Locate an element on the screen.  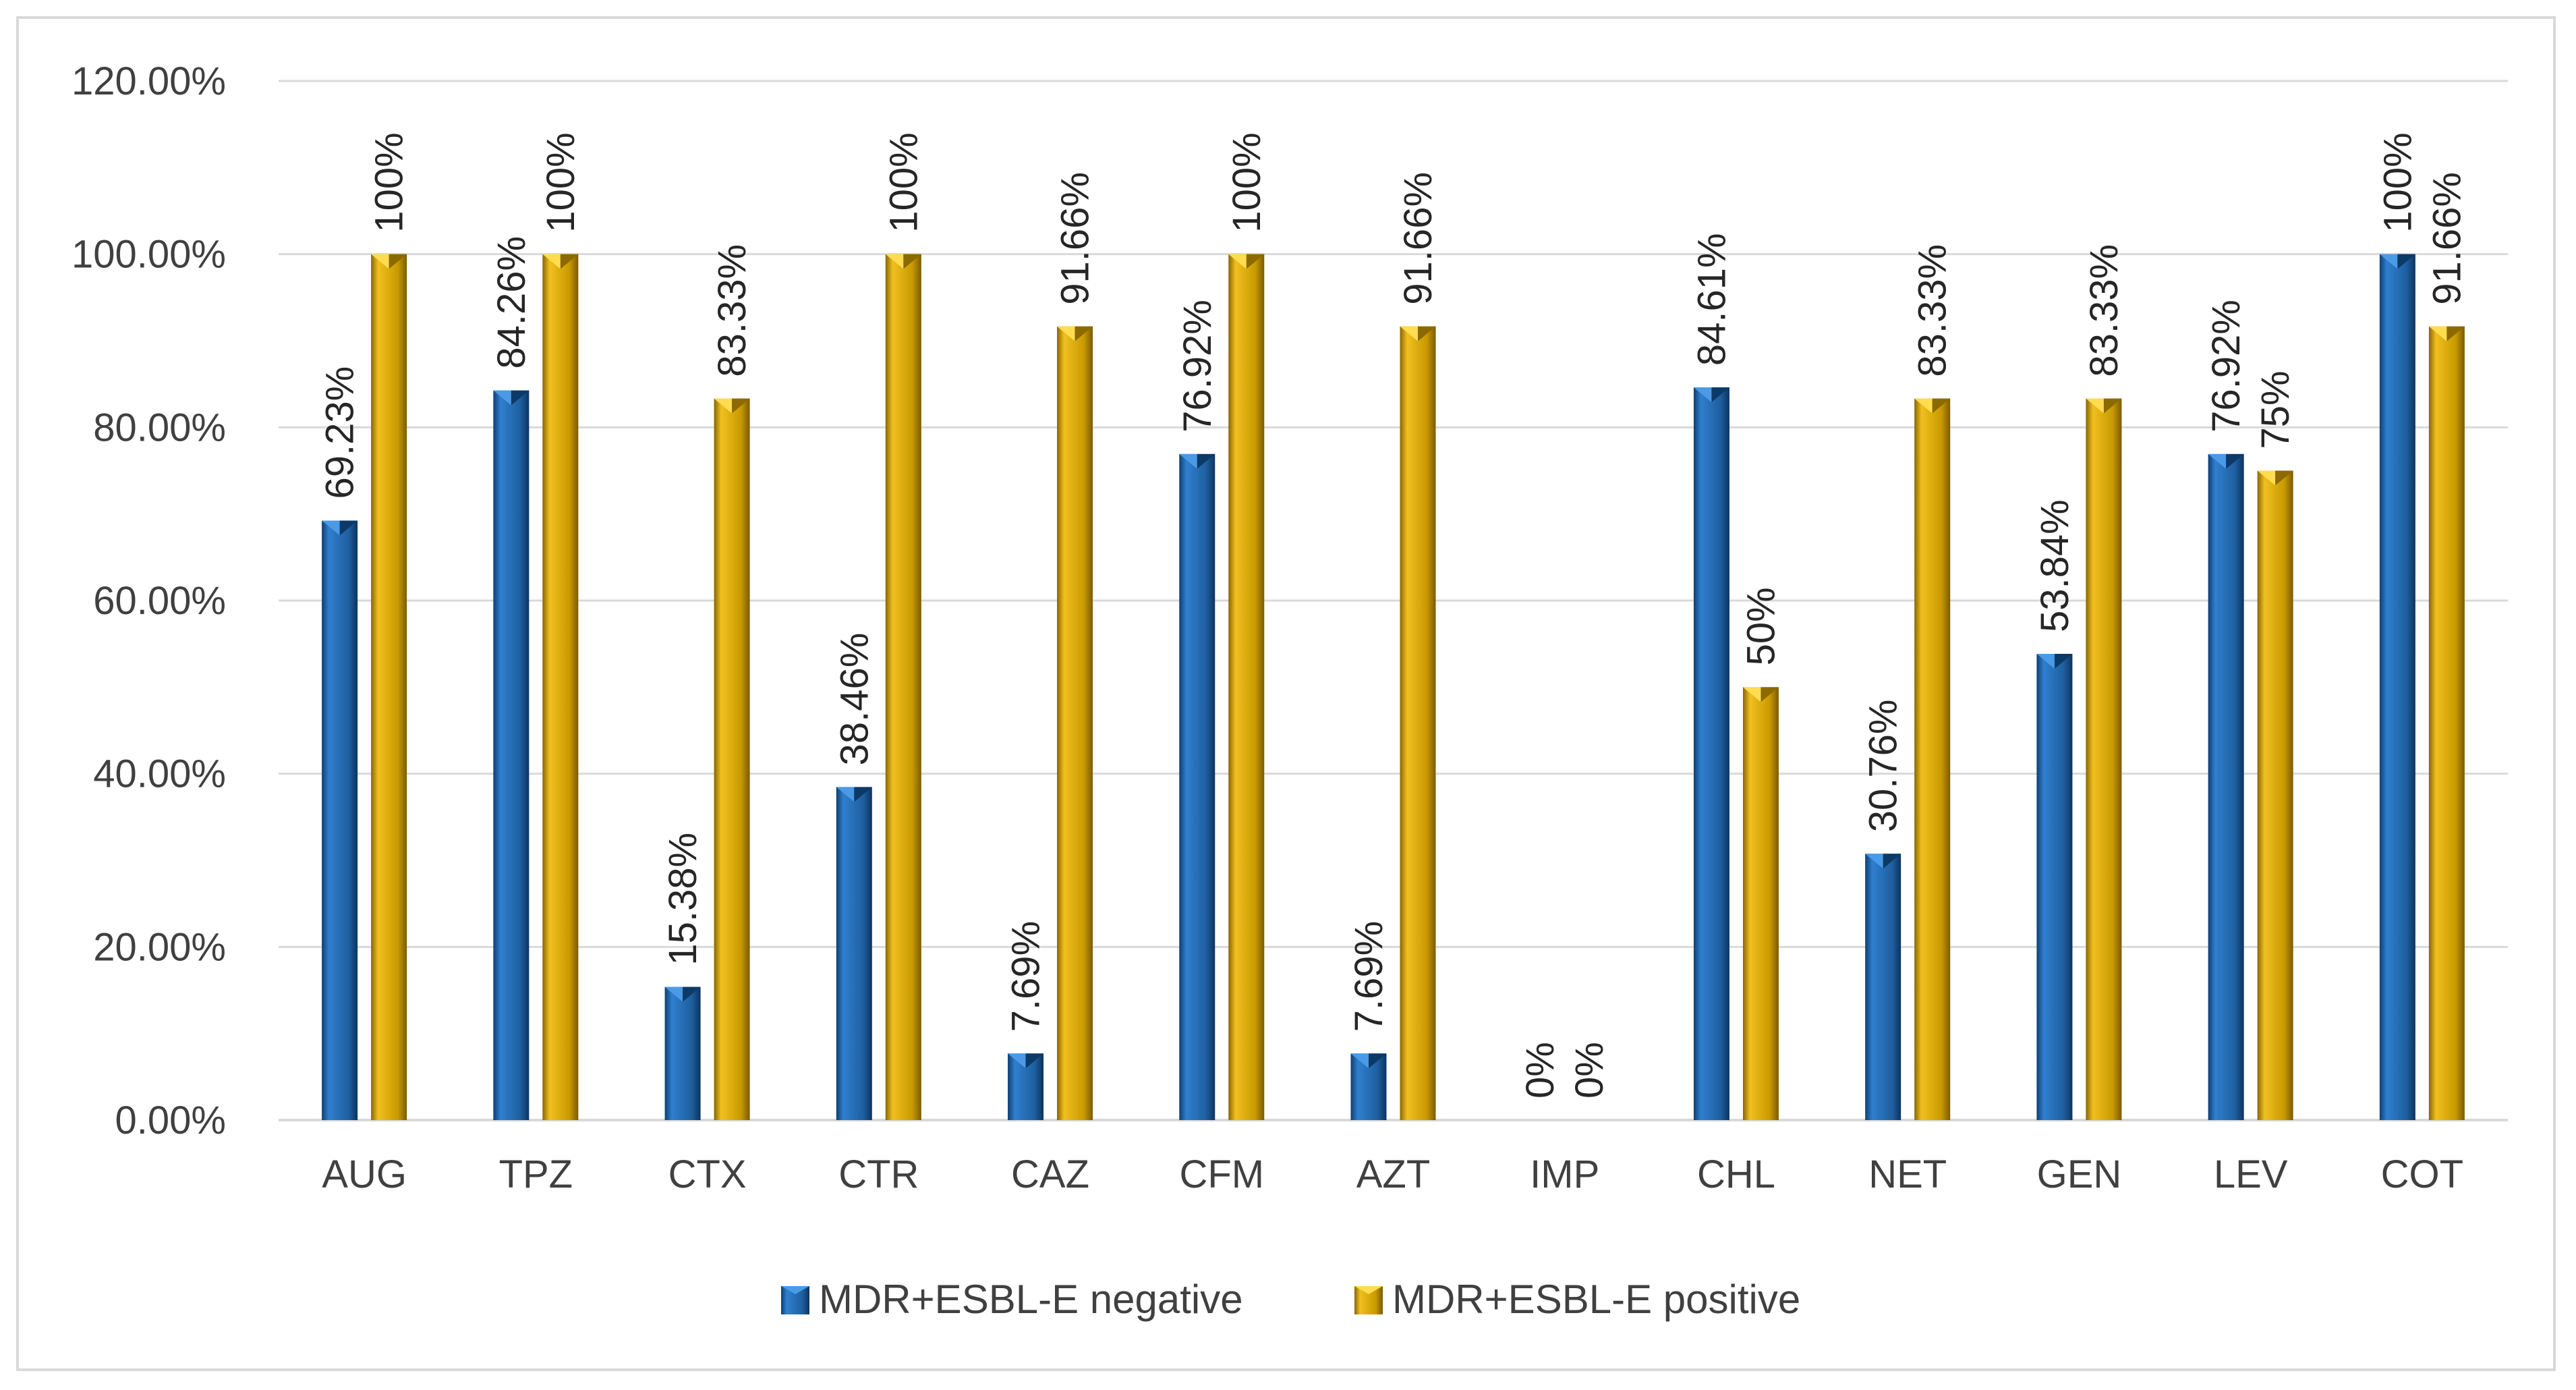
bar-positive-gen is located at coordinates (2104, 759).